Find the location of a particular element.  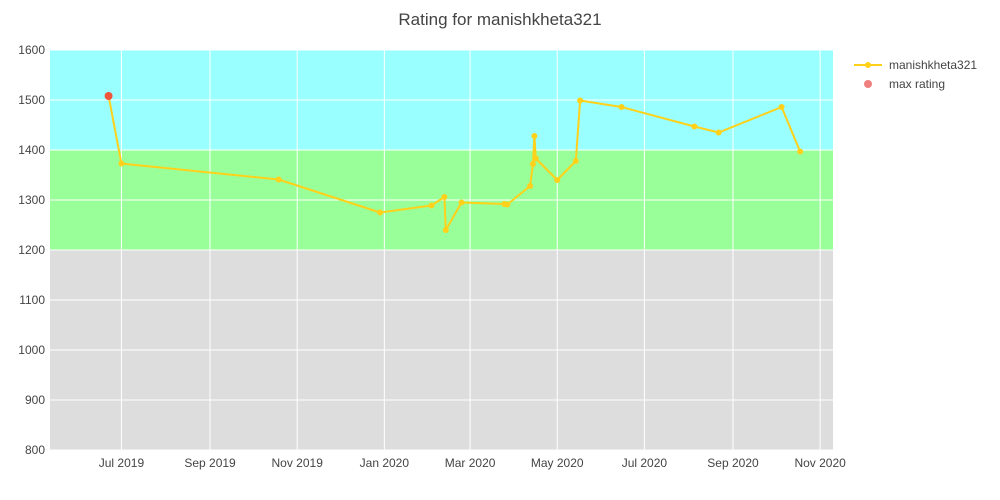

y-tick-label: 1600 is located at coordinates (31, 50).